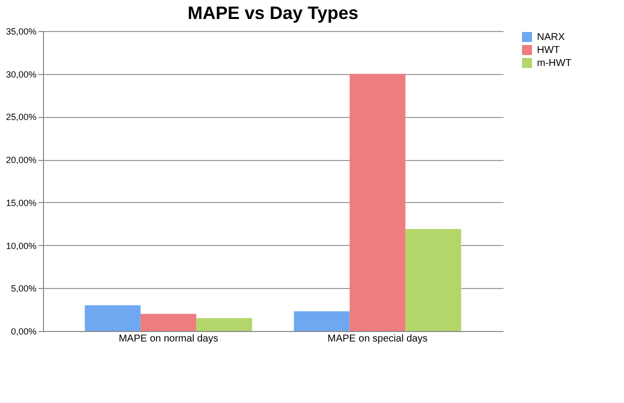 The width and height of the screenshot is (624, 403). Describe the element at coordinates (554, 63) in the screenshot. I see `legend-label: m-HWT` at that location.